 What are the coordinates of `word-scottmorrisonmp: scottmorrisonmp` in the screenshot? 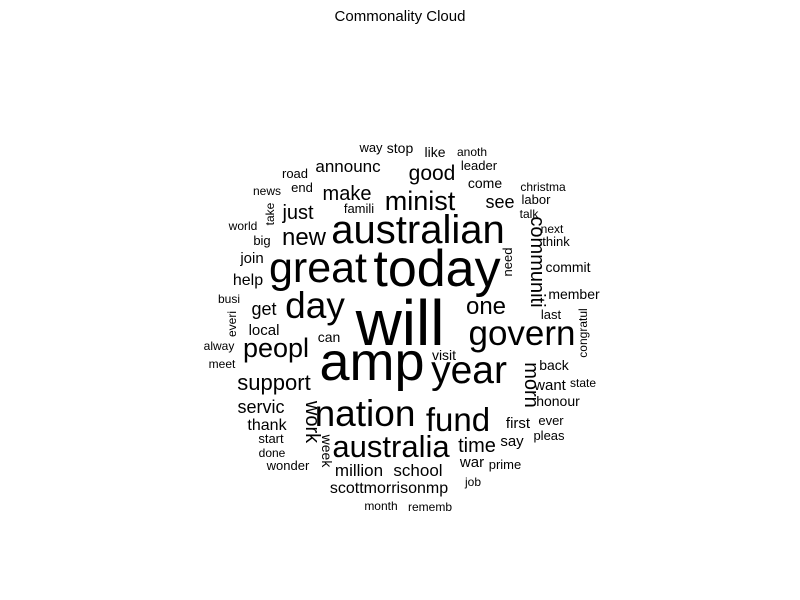 It's located at (389, 488).